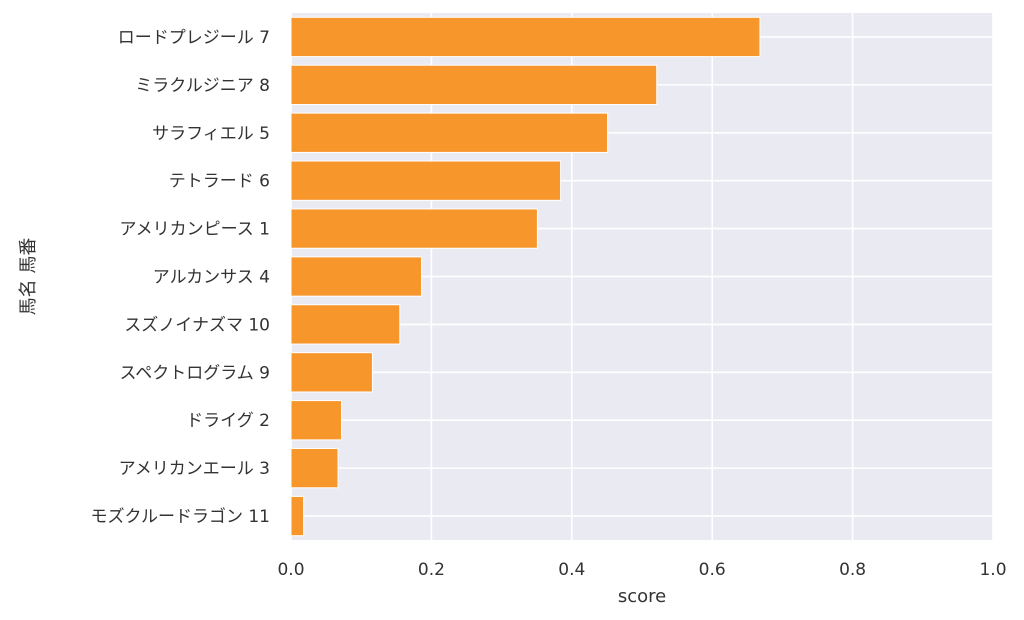  I want to click on x-tick-label: 0.8, so click(852, 570).